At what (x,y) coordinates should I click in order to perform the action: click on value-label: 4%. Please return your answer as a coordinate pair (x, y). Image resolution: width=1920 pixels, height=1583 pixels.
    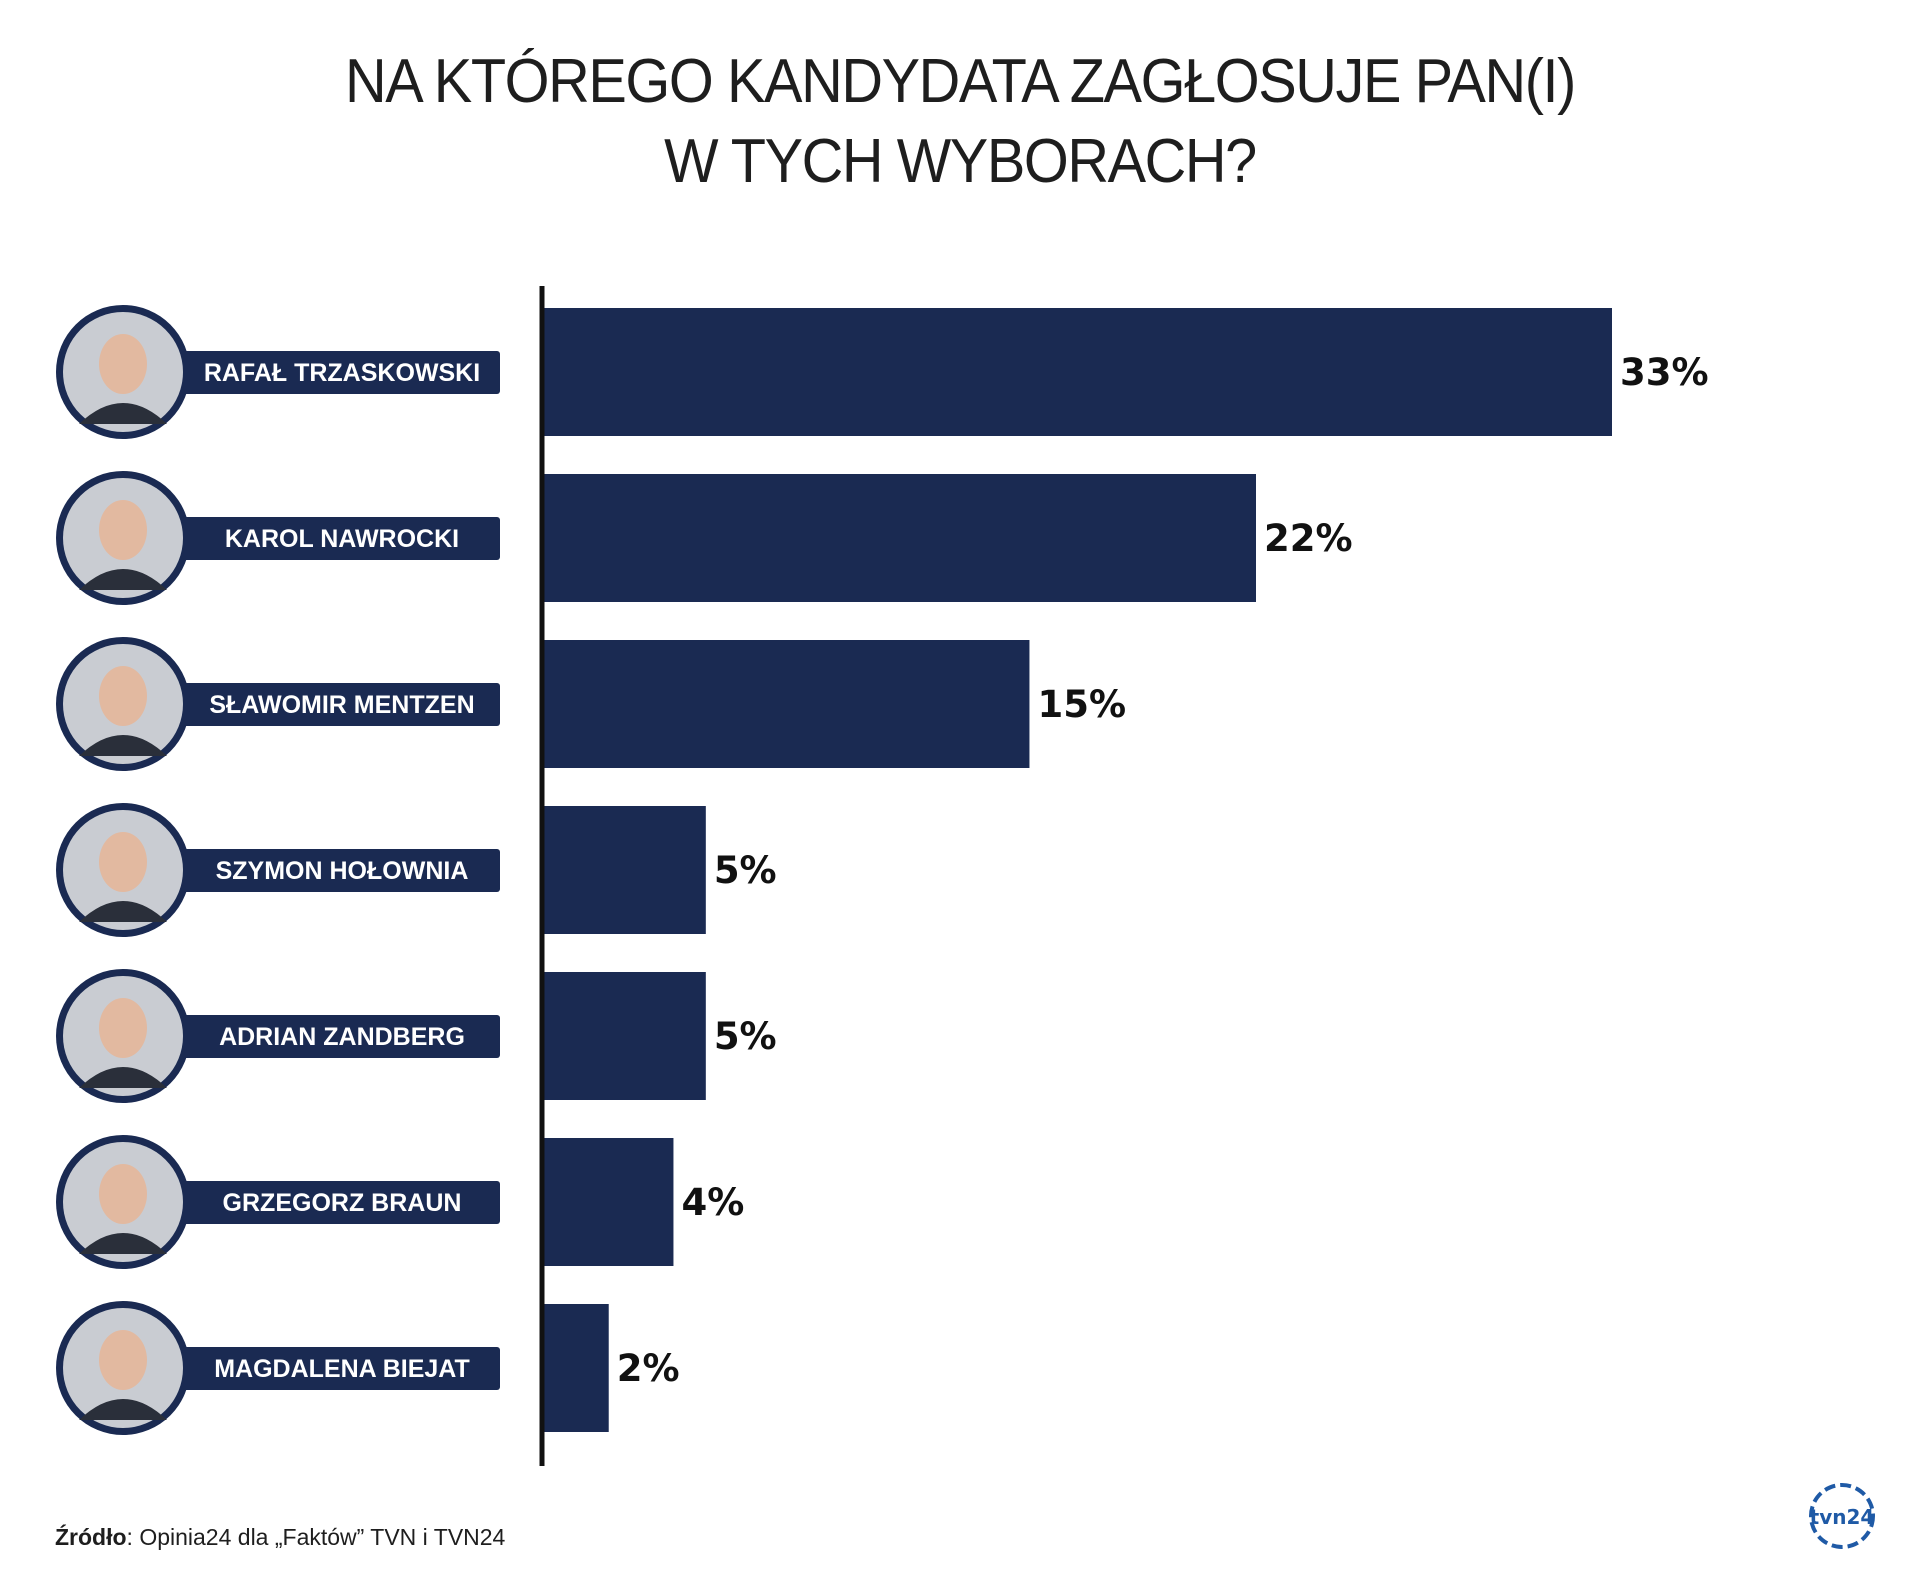
    Looking at the image, I should click on (712, 1202).